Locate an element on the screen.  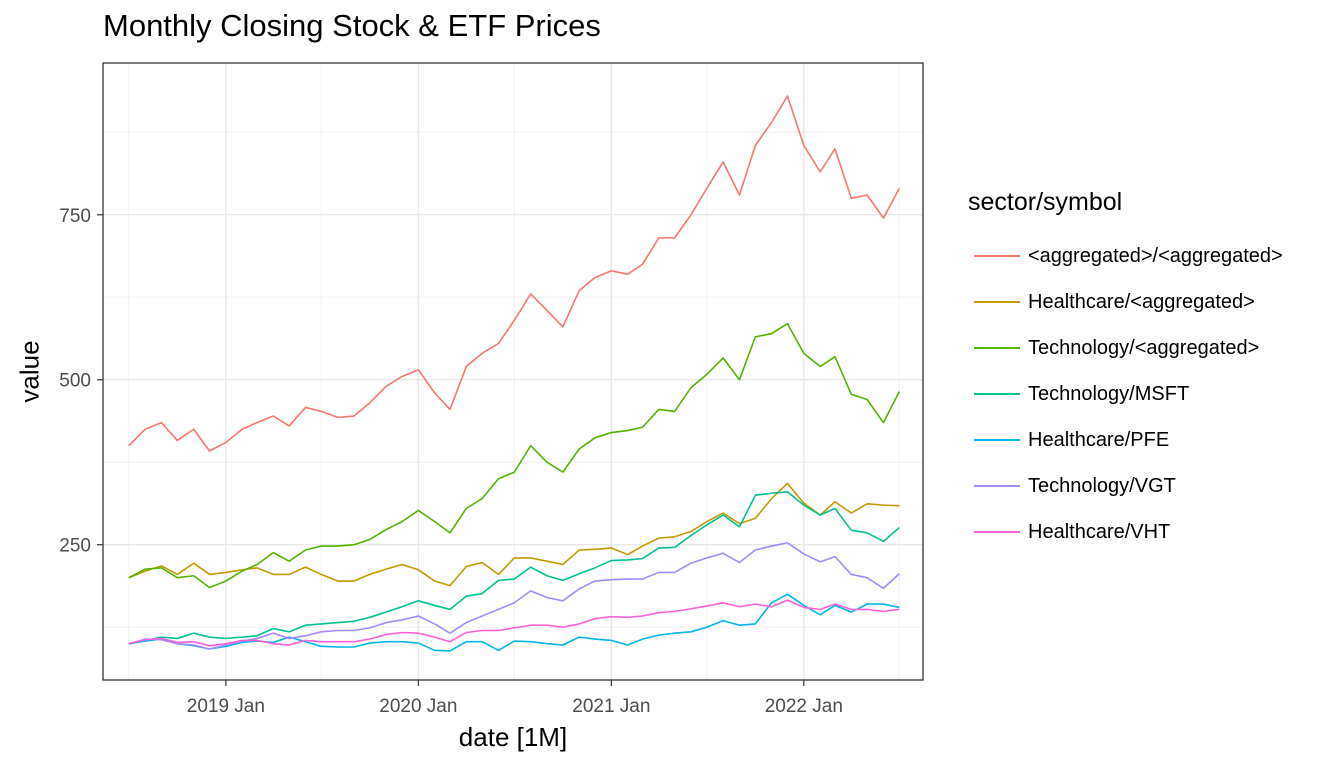
legend-title: sector/symbol is located at coordinates (1045, 202).